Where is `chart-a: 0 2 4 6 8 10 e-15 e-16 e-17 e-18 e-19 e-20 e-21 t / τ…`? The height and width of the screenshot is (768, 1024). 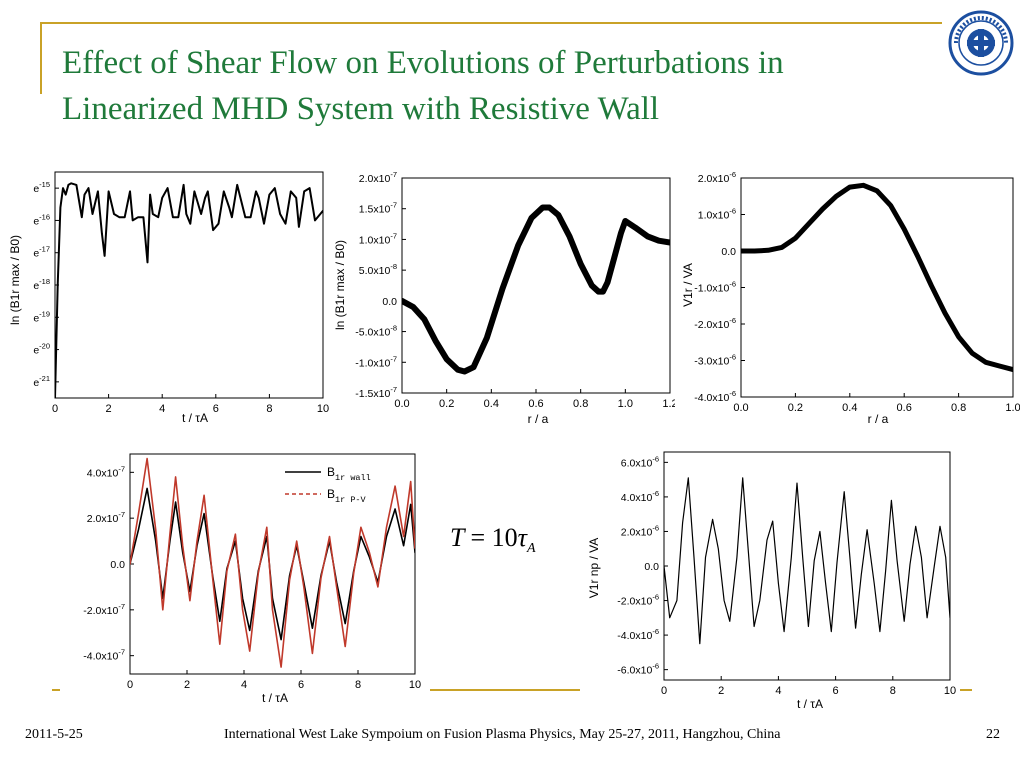 chart-a: 0 2 4 6 8 10 e-15 e-16 e-17 e-18 e-19 e-20 e-21 t / τ… is located at coordinates (168, 298).